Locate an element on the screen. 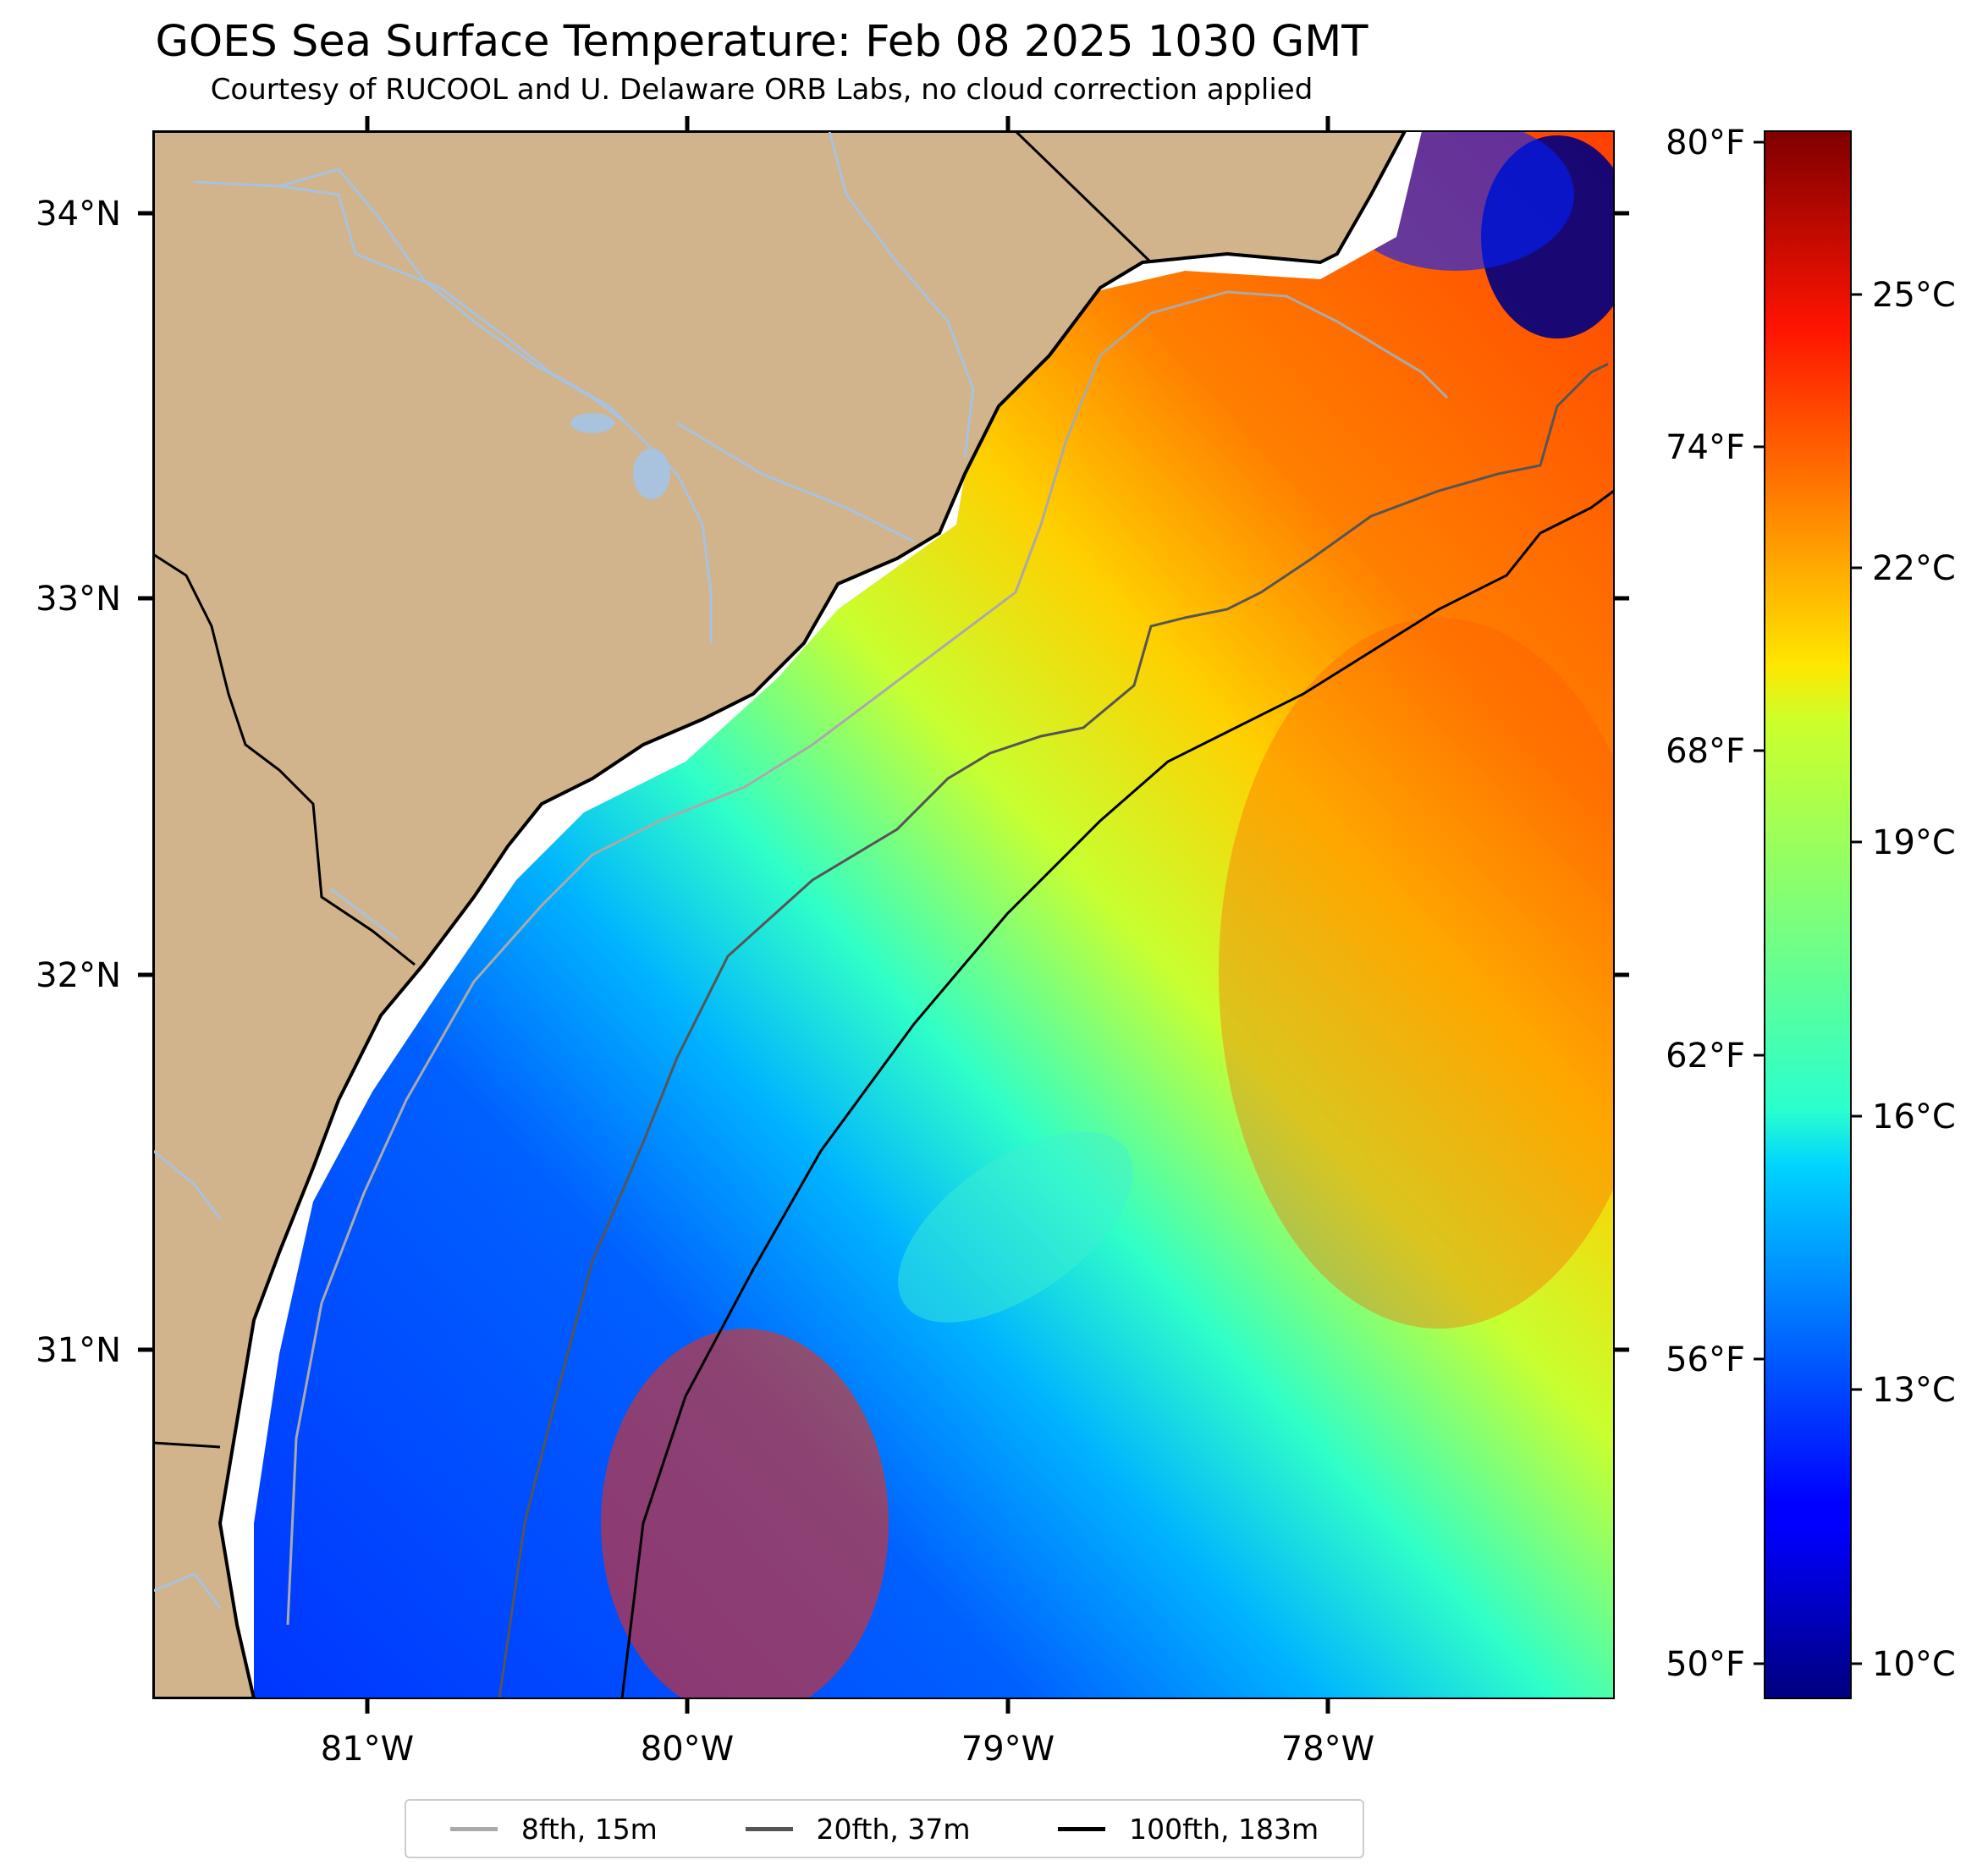 This screenshot has width=1988, height=1871. colorbar-label-62f: 62°F is located at coordinates (1705, 1057).